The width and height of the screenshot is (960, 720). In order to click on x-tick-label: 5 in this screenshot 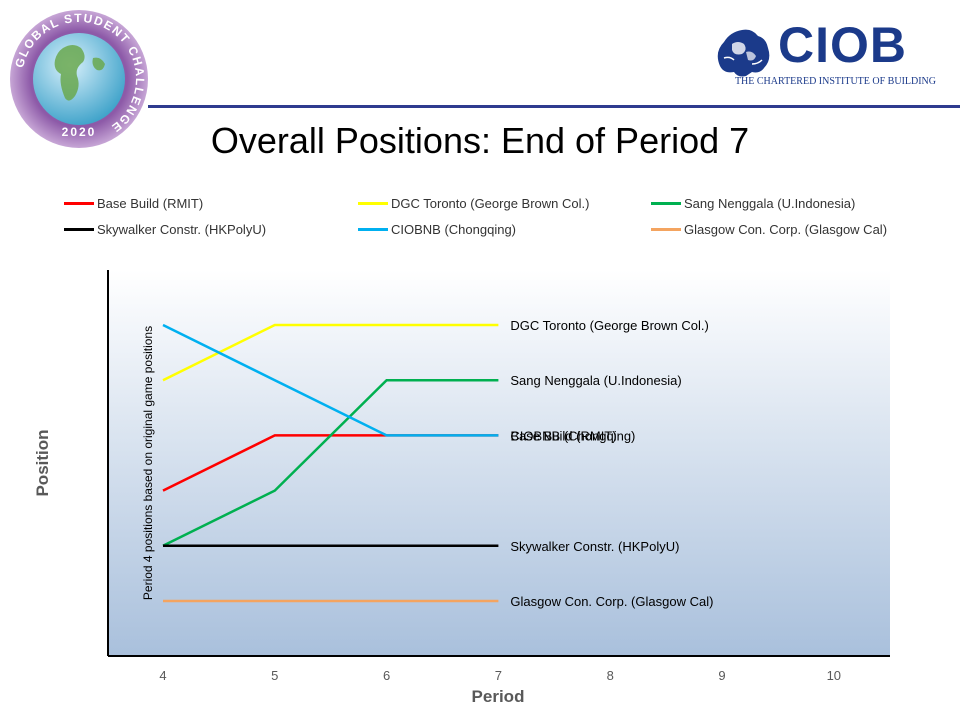, I will do `click(274, 675)`.